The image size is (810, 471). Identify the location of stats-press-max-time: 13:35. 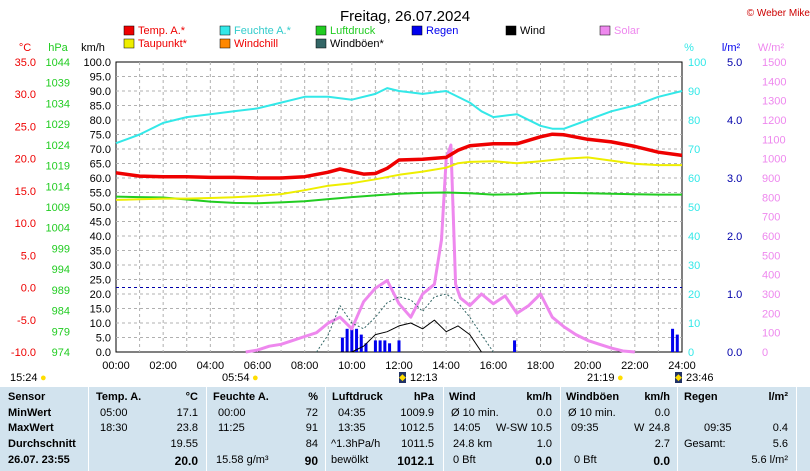
(352, 428).